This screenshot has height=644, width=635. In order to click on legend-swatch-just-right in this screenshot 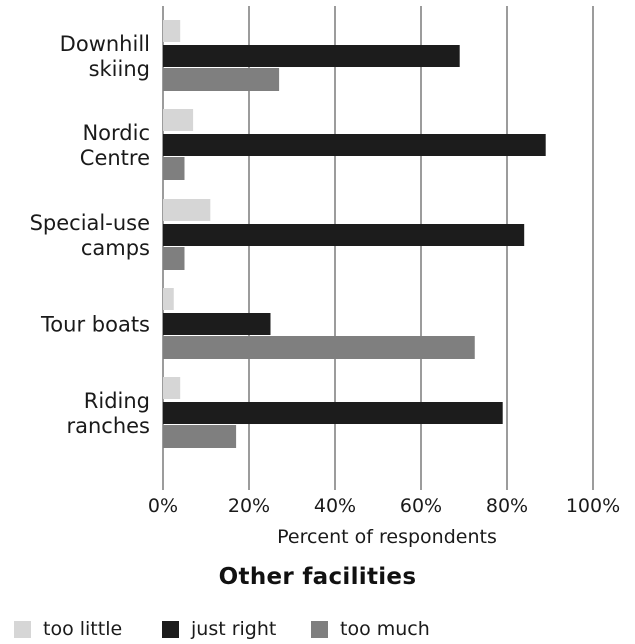, I will do `click(170, 629)`.